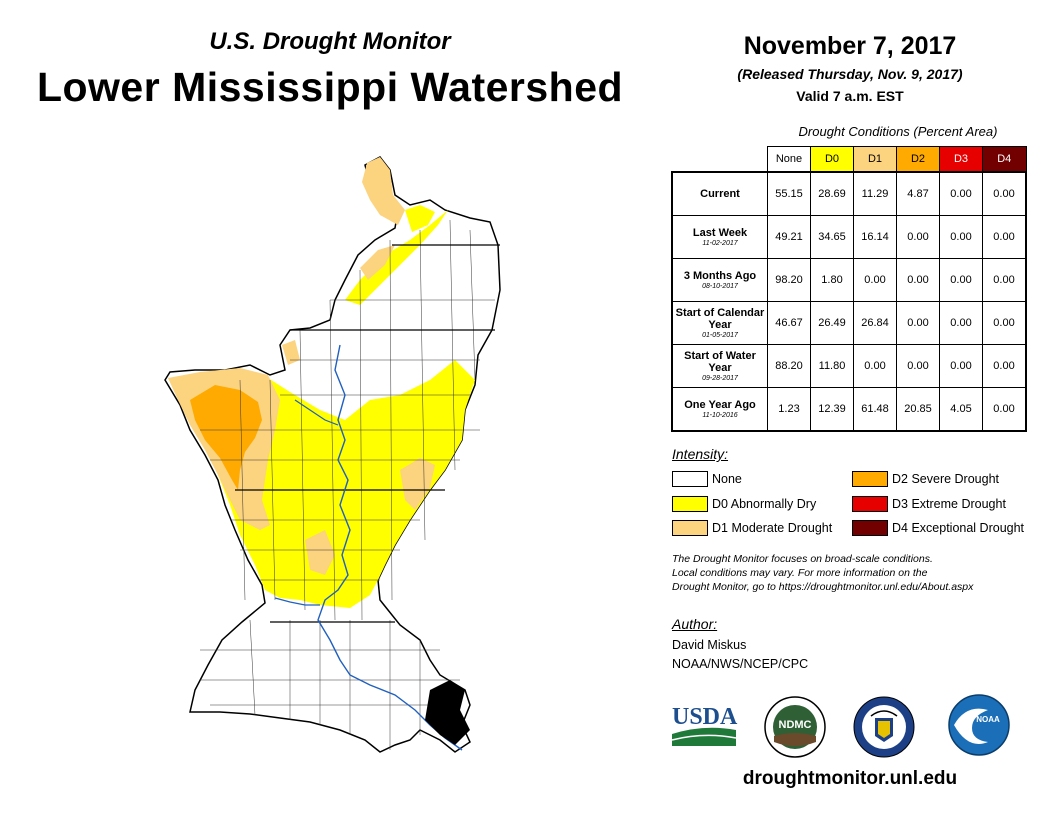  What do you see at coordinates (875, 159) in the screenshot?
I see `col-d1: D1` at bounding box center [875, 159].